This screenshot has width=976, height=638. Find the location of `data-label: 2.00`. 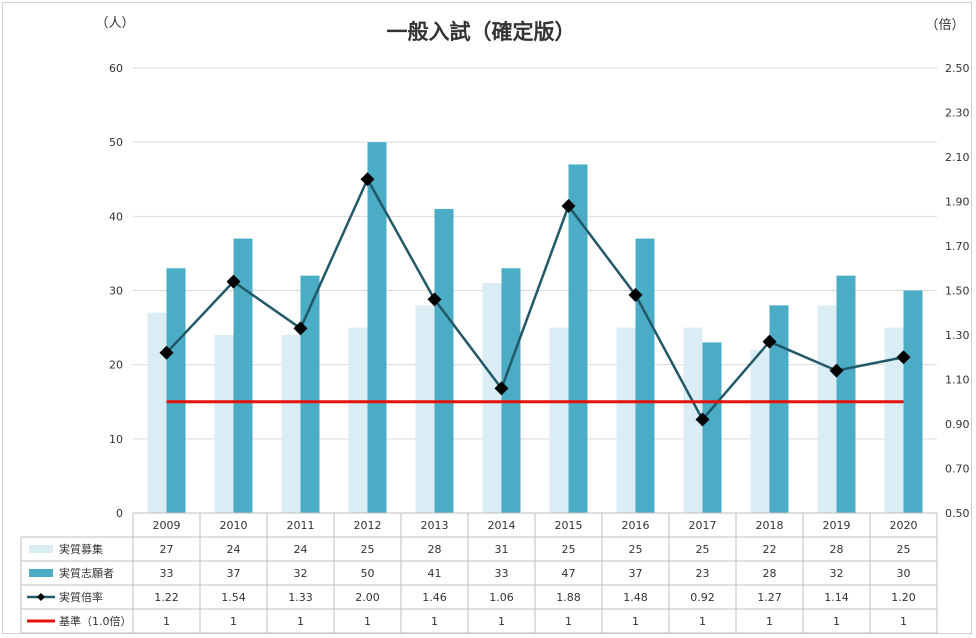

data-label: 2.00 is located at coordinates (367, 597).